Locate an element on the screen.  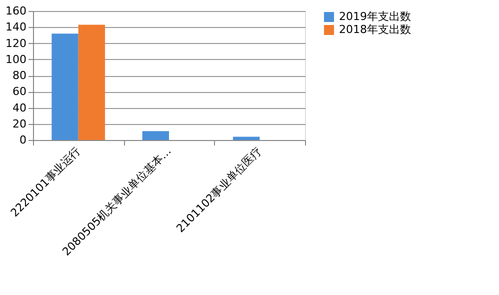
y-tick-label: 60 is located at coordinates (19, 91).